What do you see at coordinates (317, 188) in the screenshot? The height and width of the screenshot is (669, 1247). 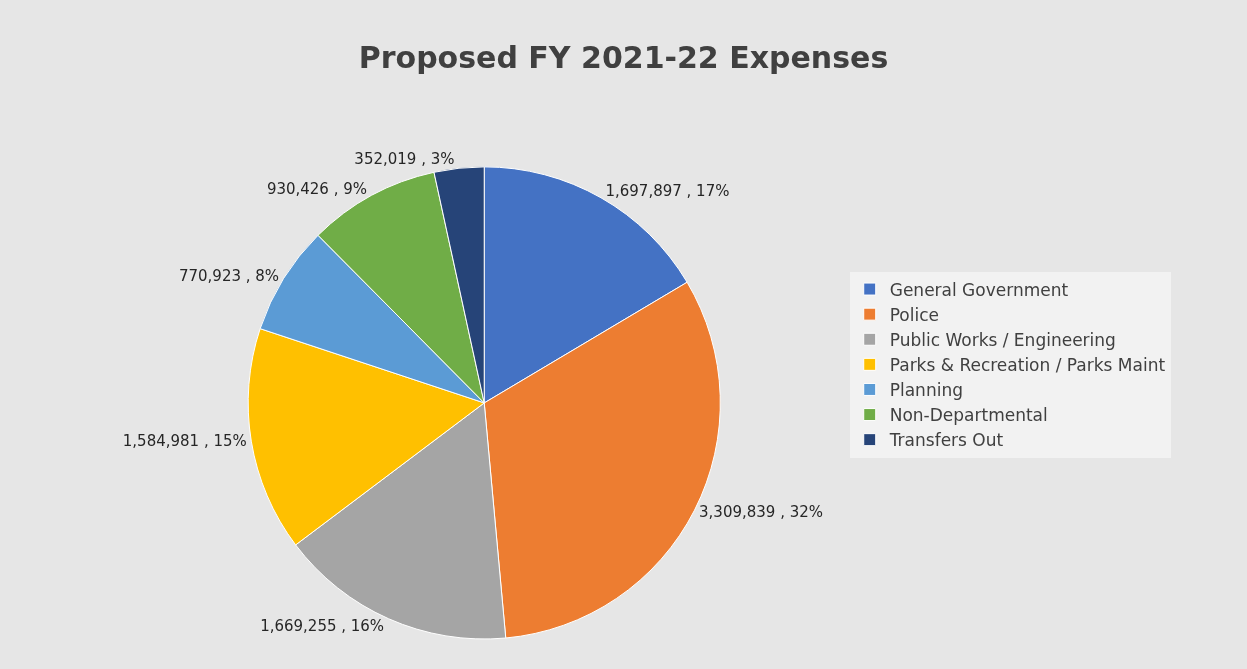 I see `data-label: 930,426 , 9%` at bounding box center [317, 188].